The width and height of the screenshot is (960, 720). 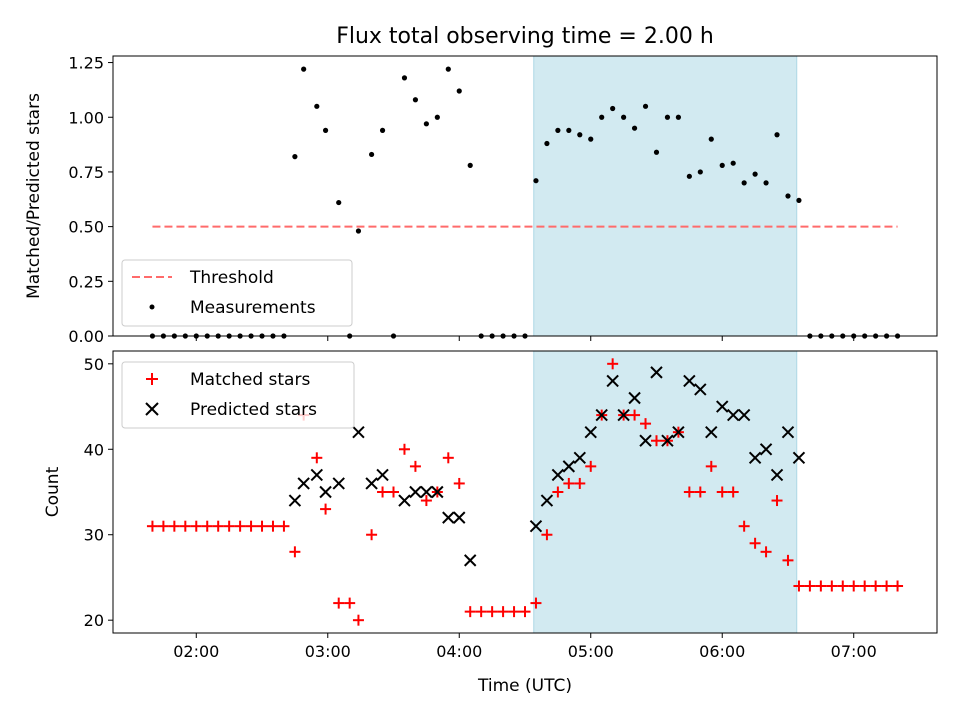 I want to click on top-y-axis-label: Matched/Predicted stars, so click(x=34, y=196).